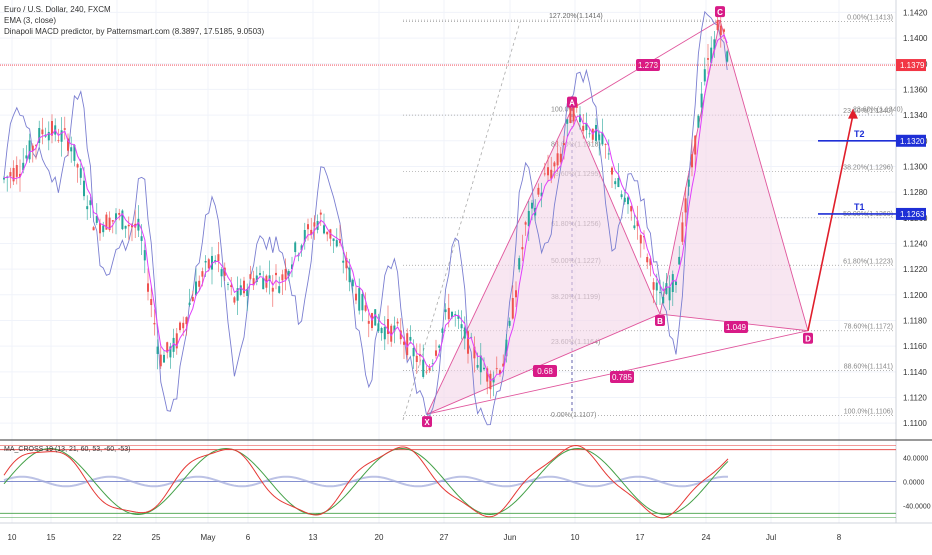 Image resolution: width=932 pixels, height=555 pixels. What do you see at coordinates (868, 411) in the screenshot?
I see `fib-right-label: 100.0%(1.1106)` at bounding box center [868, 411].